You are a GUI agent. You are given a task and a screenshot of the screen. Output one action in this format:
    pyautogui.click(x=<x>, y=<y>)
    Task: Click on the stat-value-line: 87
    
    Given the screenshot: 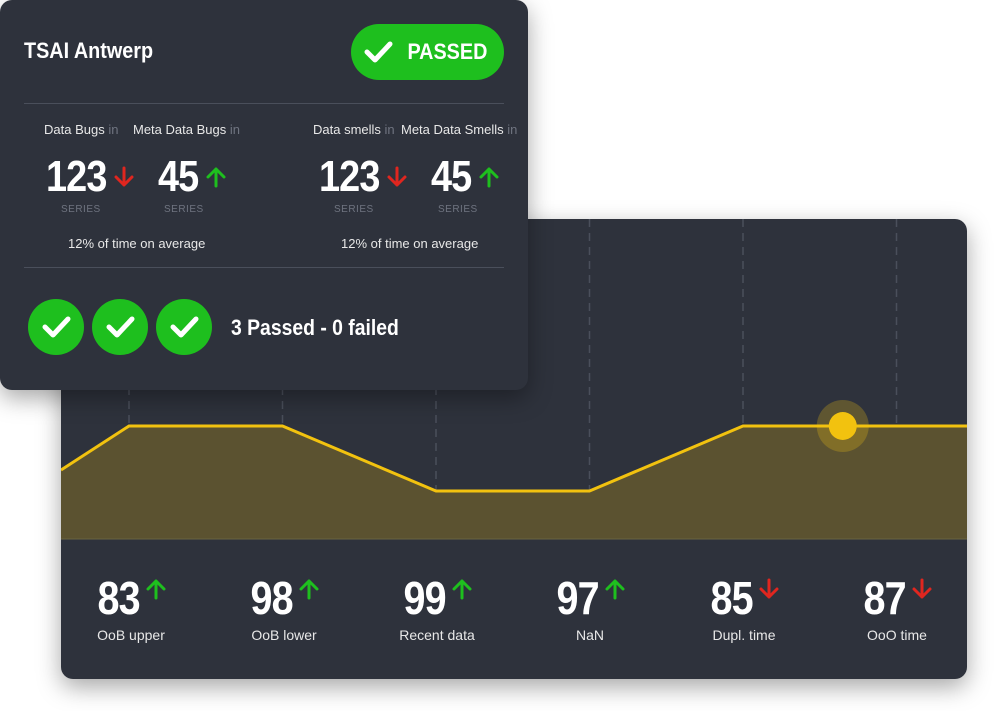 What is the action you would take?
    pyautogui.click(x=894, y=598)
    